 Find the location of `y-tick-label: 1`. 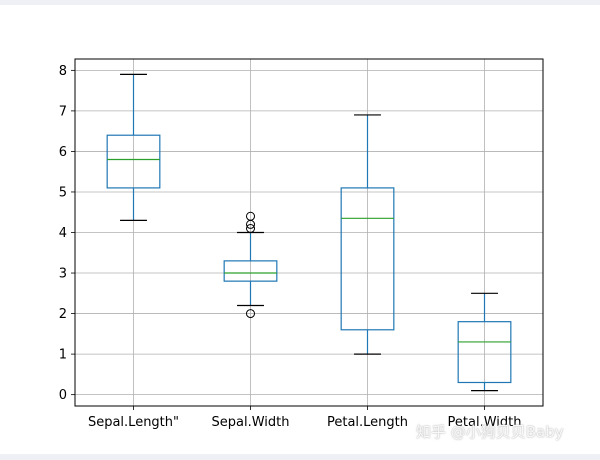

y-tick-label: 1 is located at coordinates (63, 355).